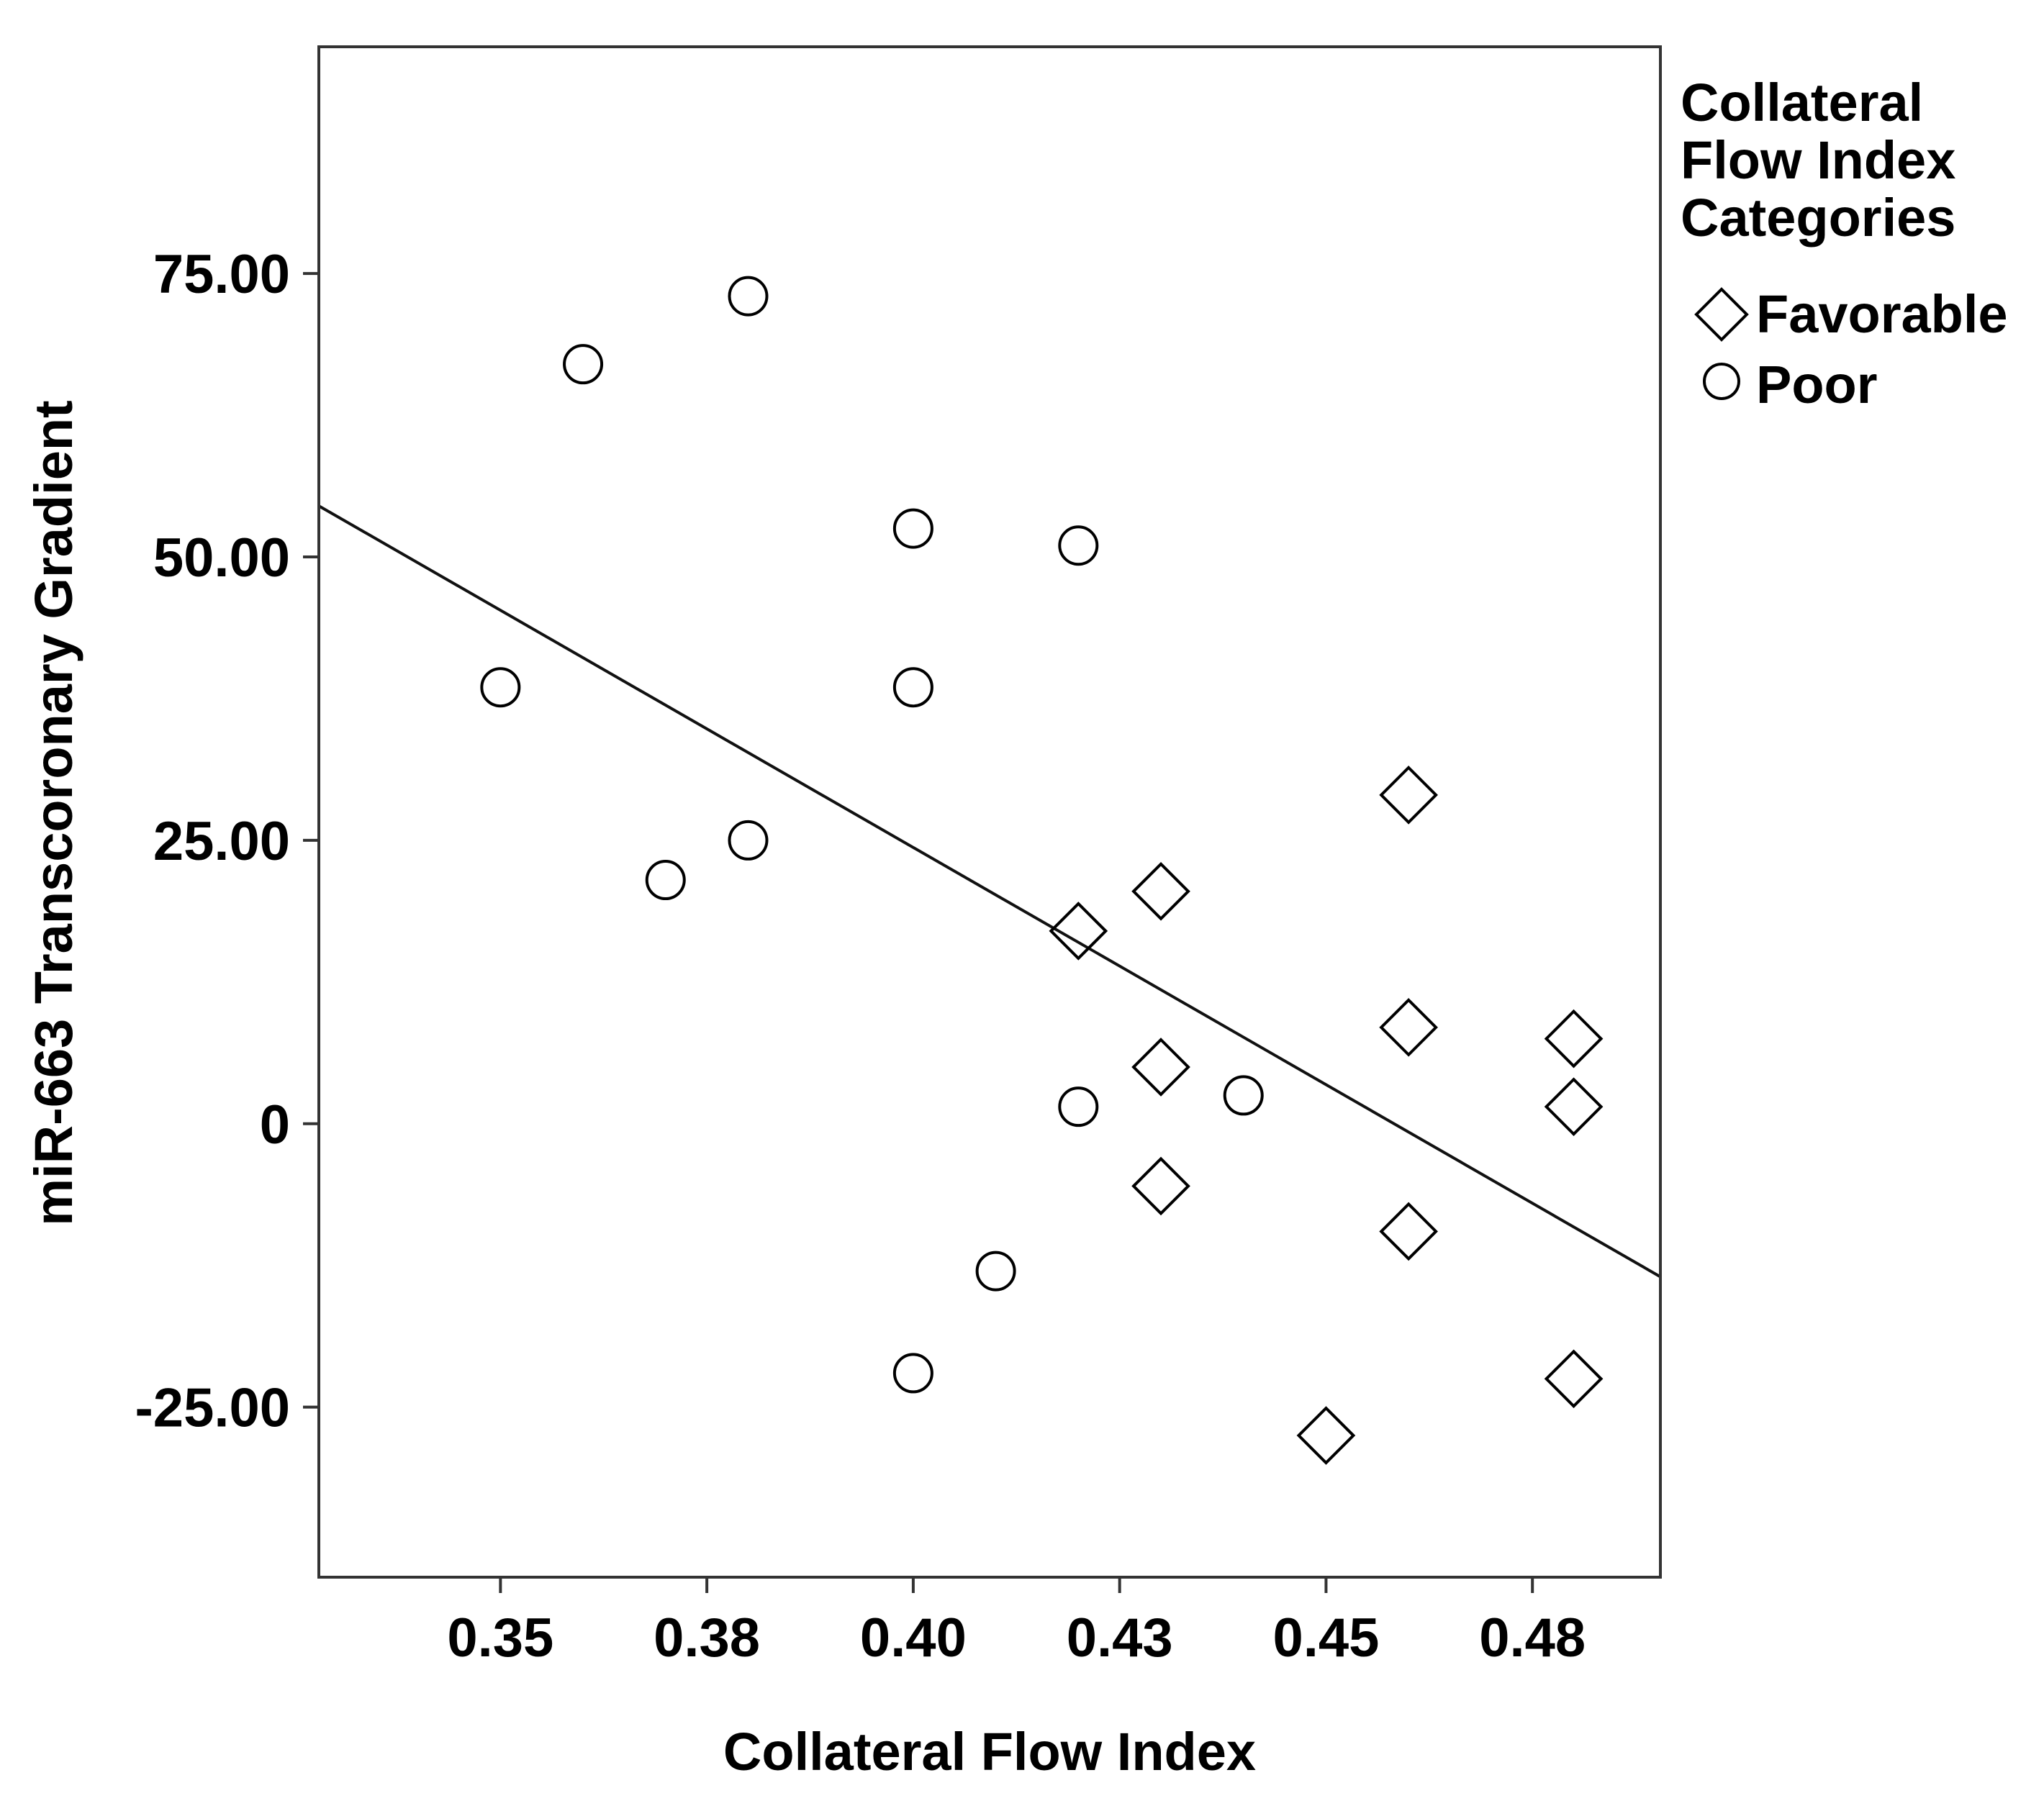 The image size is (2044, 1806). Describe the element at coordinates (1817, 384) in the screenshot. I see `legend-label-poor: Poor` at that location.